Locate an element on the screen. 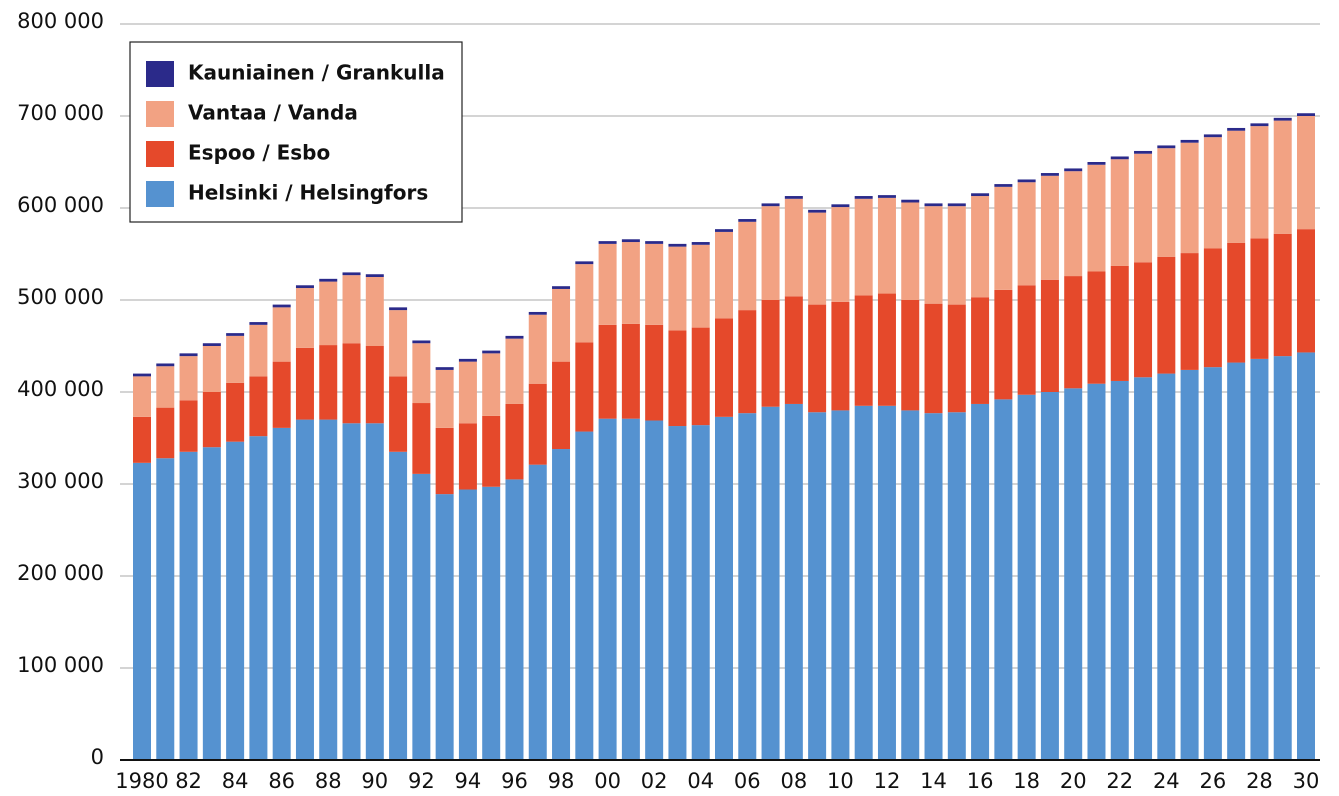 The width and height of the screenshot is (1339, 796). y-tick-label: 700 000 is located at coordinates (60, 113).